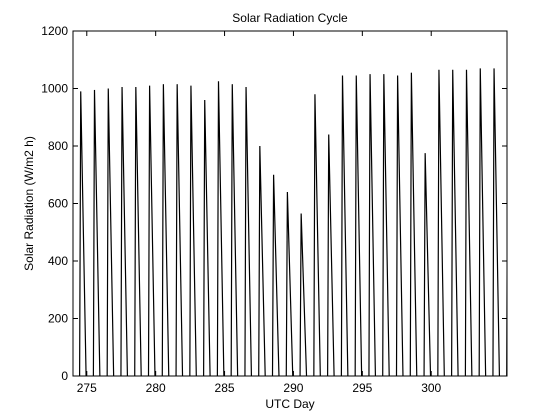 The image size is (560, 420). I want to click on x-tick-label: 280, so click(156, 388).